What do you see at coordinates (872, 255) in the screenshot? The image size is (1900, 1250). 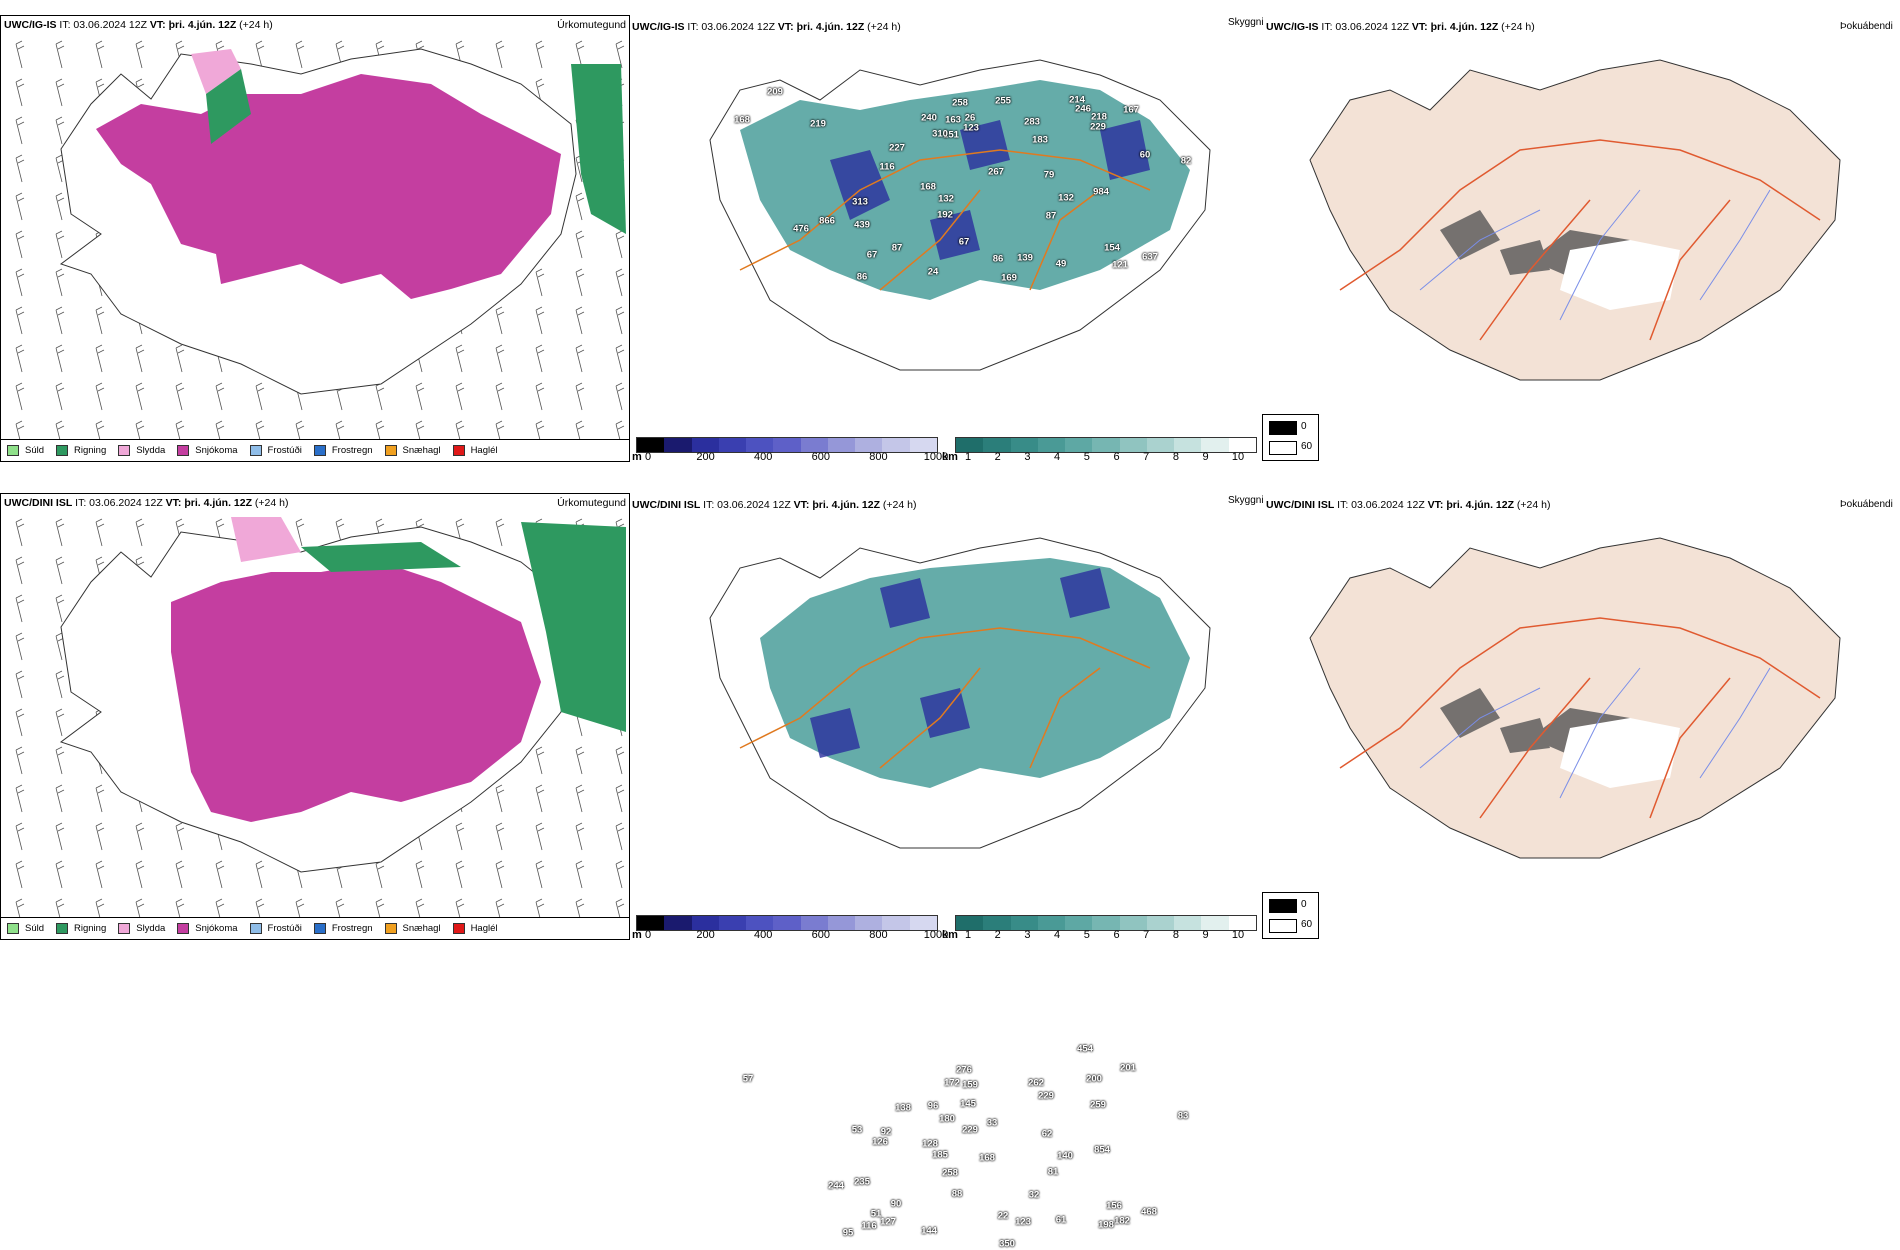 I see `cloud-base-label: 67` at bounding box center [872, 255].